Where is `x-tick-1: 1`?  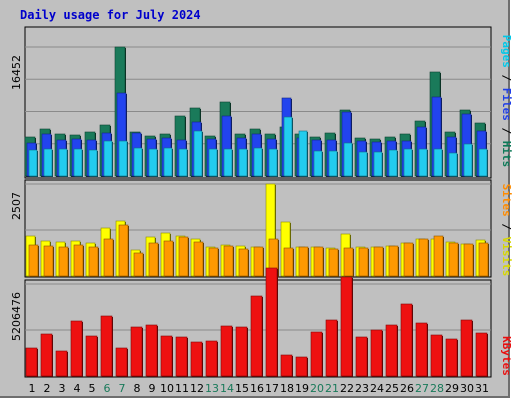 x-tick-1: 1 is located at coordinates (32, 388).